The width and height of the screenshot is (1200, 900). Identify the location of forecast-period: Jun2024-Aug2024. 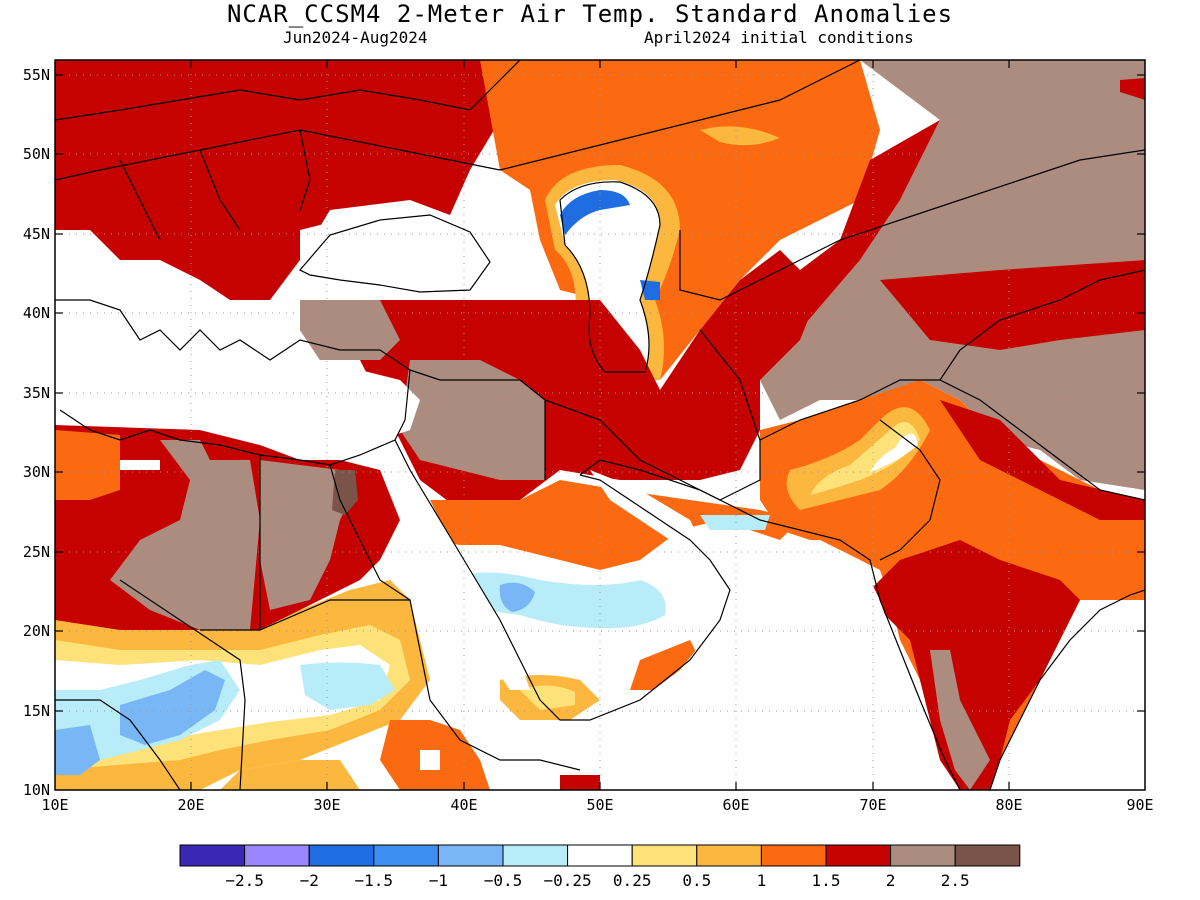
(355, 37).